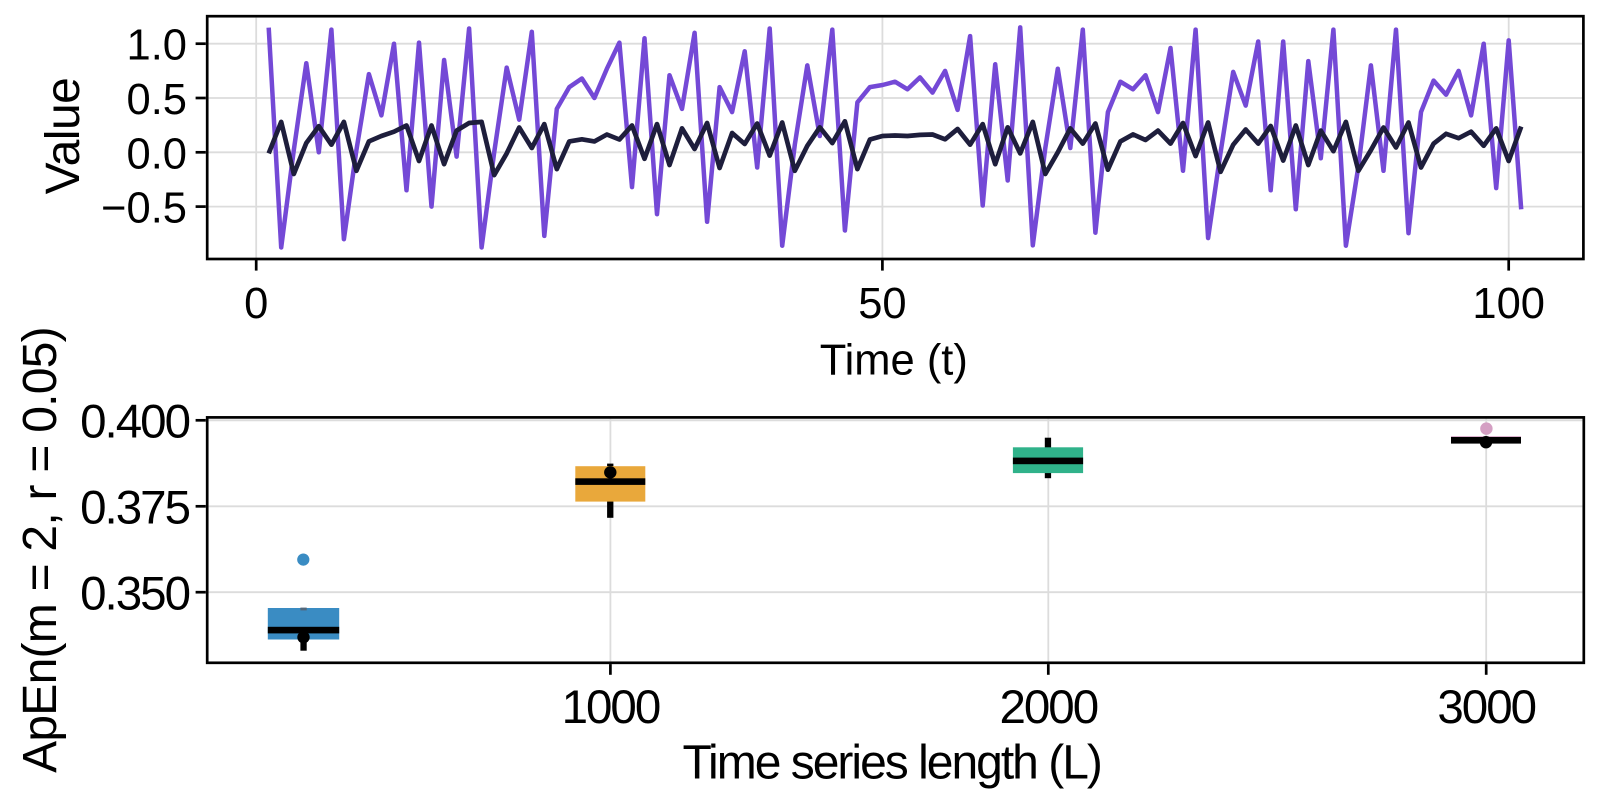 The image size is (1600, 800). What do you see at coordinates (892, 763) in the screenshot?
I see `svg-text: Time series length (L)` at bounding box center [892, 763].